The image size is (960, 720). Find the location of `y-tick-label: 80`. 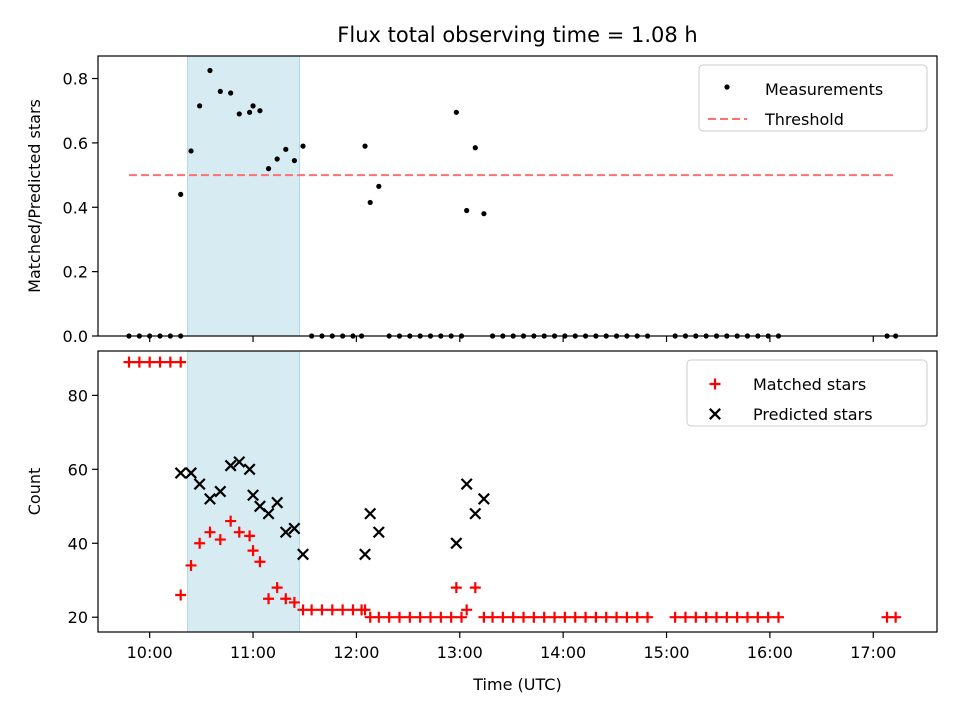

y-tick-label: 80 is located at coordinates (78, 395).